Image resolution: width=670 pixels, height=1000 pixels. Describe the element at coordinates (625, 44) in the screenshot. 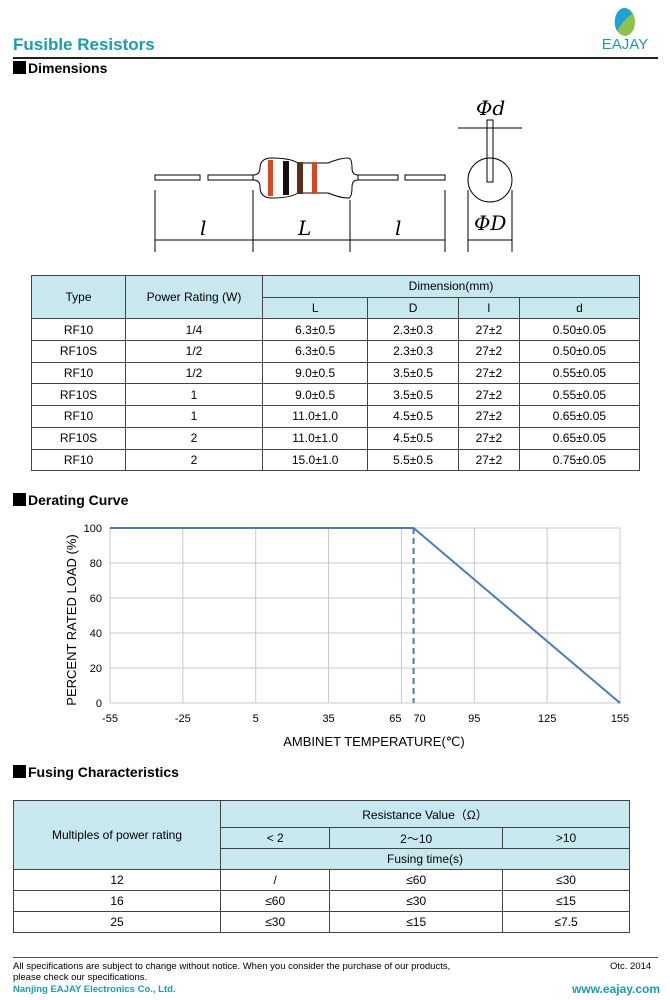

I see `logo-text: EAJAY` at that location.